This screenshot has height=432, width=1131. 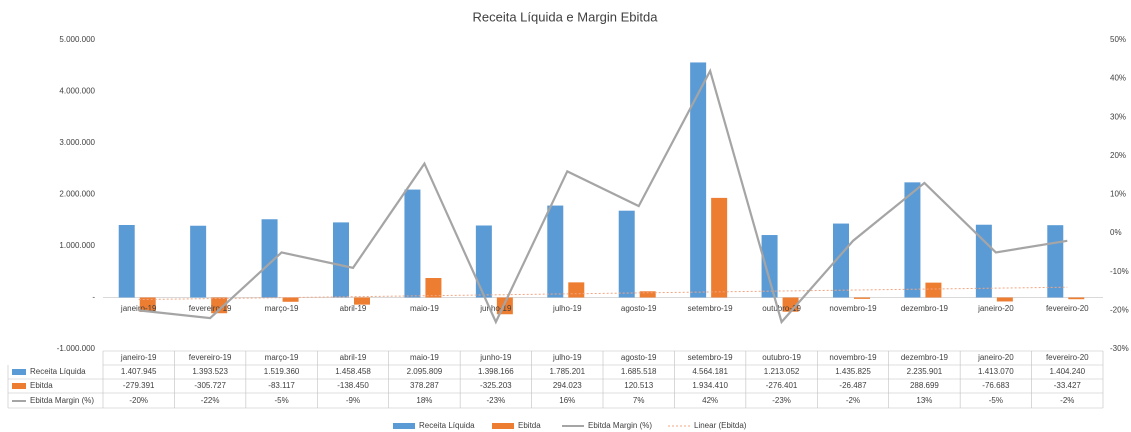 What do you see at coordinates (139, 371) in the screenshot?
I see `table-cell: 1.407.945` at bounding box center [139, 371].